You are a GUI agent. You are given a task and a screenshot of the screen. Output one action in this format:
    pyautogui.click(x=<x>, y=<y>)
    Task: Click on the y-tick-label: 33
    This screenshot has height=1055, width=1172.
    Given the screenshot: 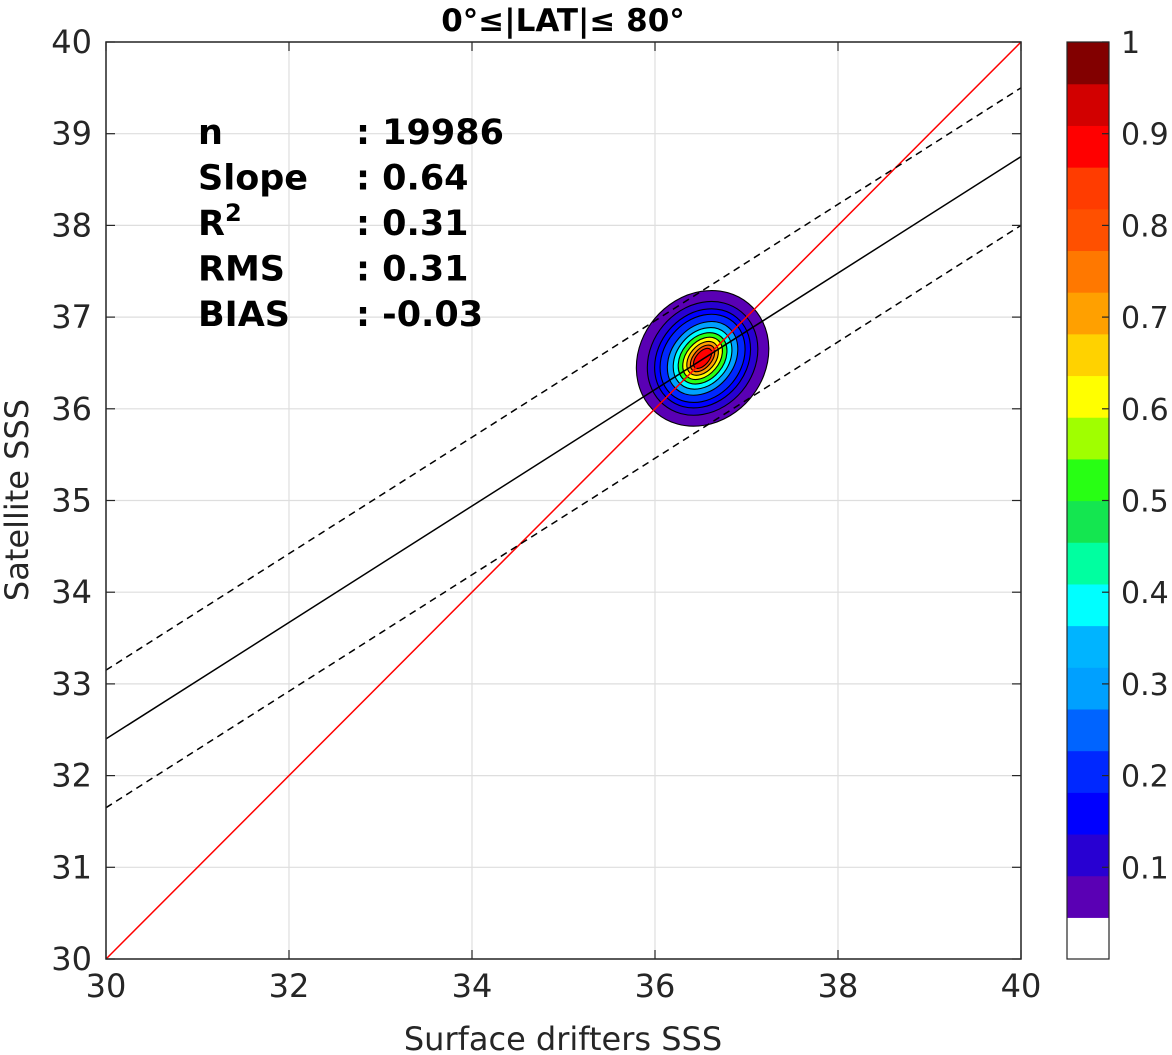 What is the action you would take?
    pyautogui.click(x=71, y=684)
    